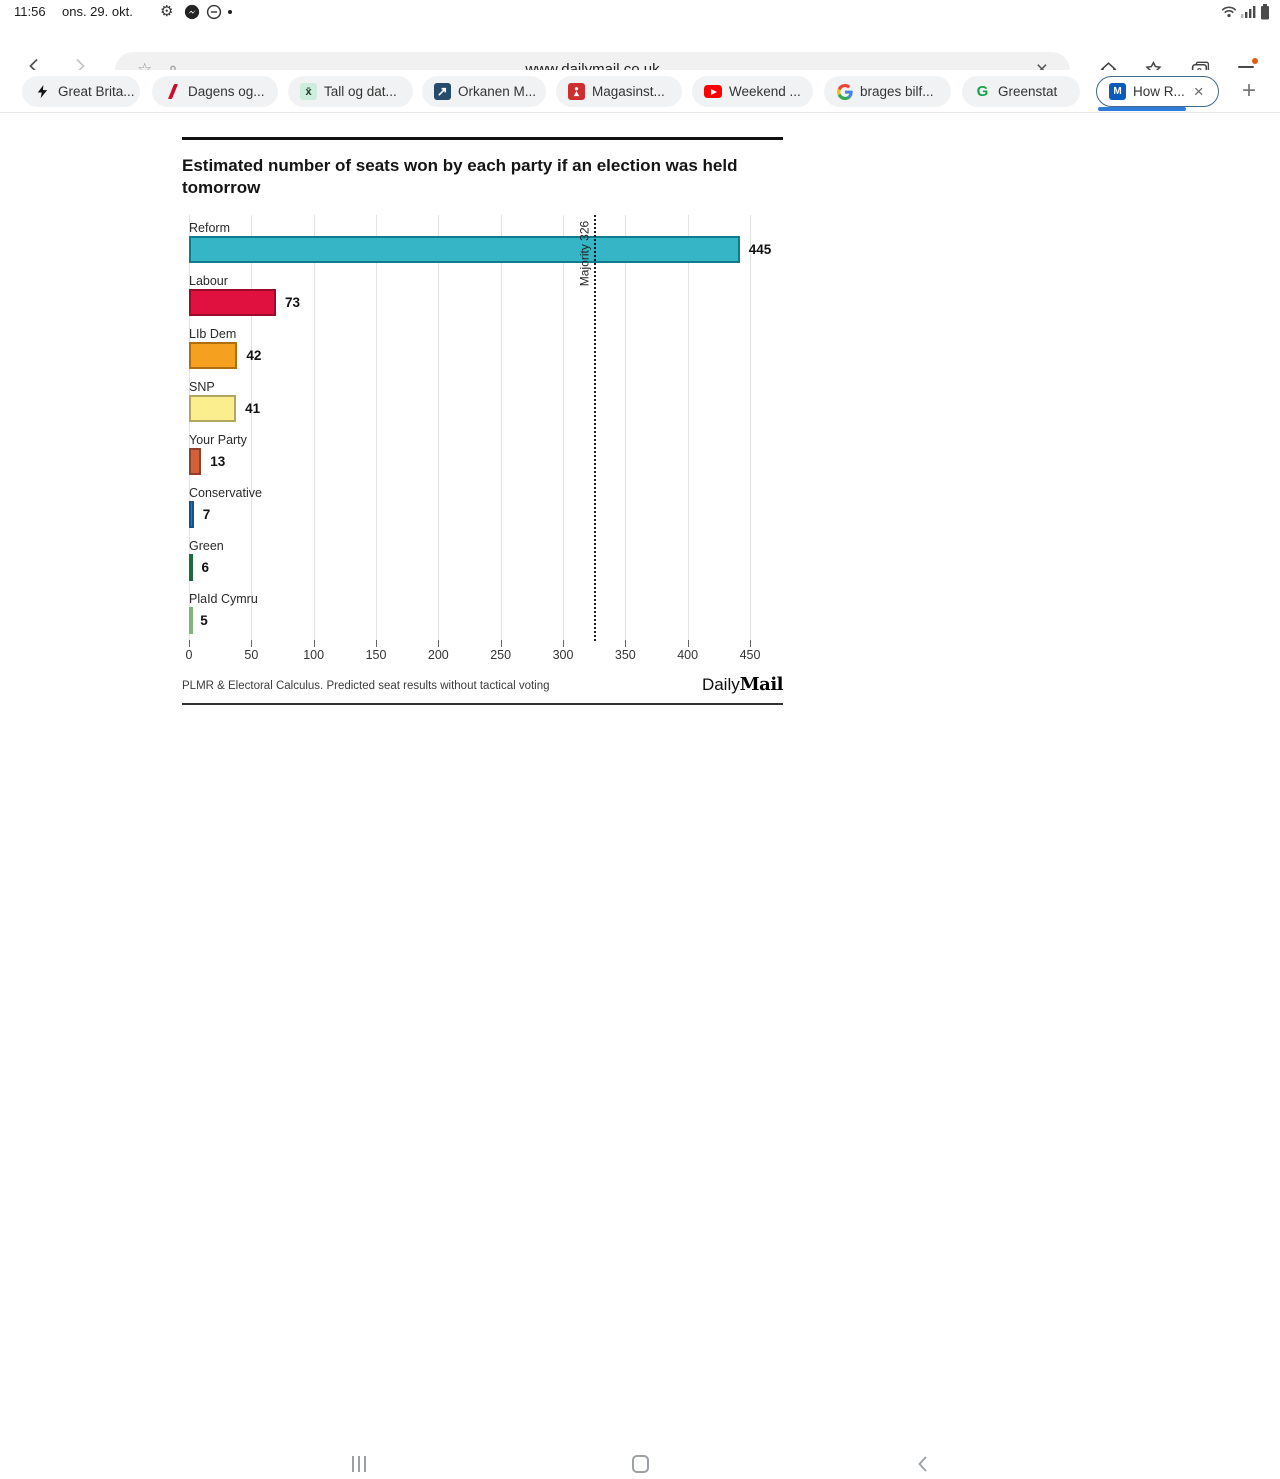  Describe the element at coordinates (97, 11) in the screenshot. I see `date: ons. 29. okt.` at that location.